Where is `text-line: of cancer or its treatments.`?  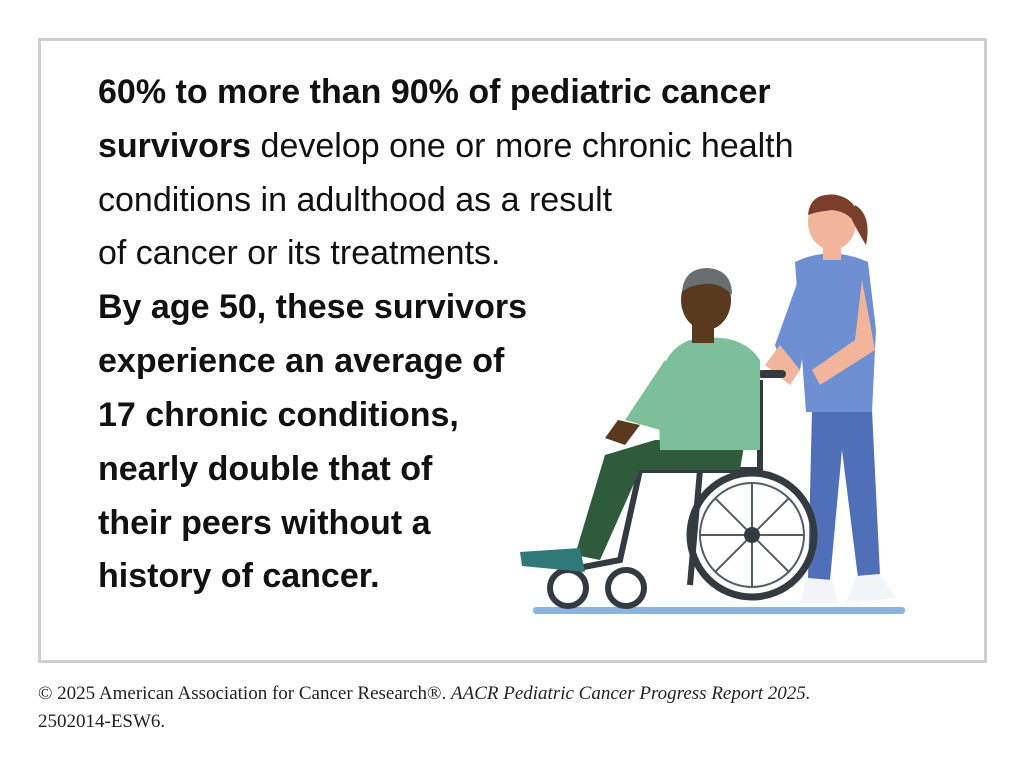 text-line: of cancer or its treatments. is located at coordinates (299, 253).